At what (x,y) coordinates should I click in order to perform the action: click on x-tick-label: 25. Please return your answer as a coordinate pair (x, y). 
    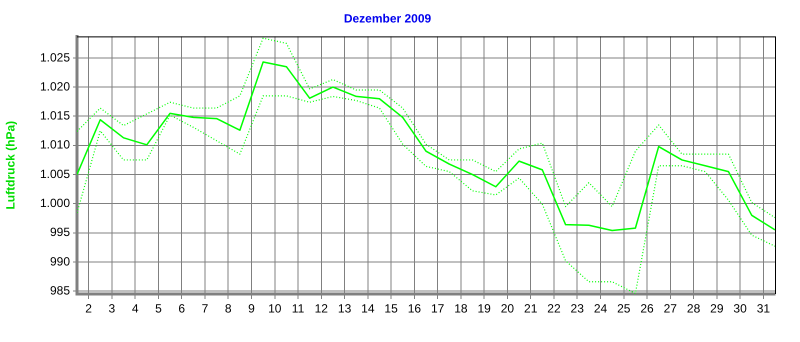
    Looking at the image, I should click on (624, 309).